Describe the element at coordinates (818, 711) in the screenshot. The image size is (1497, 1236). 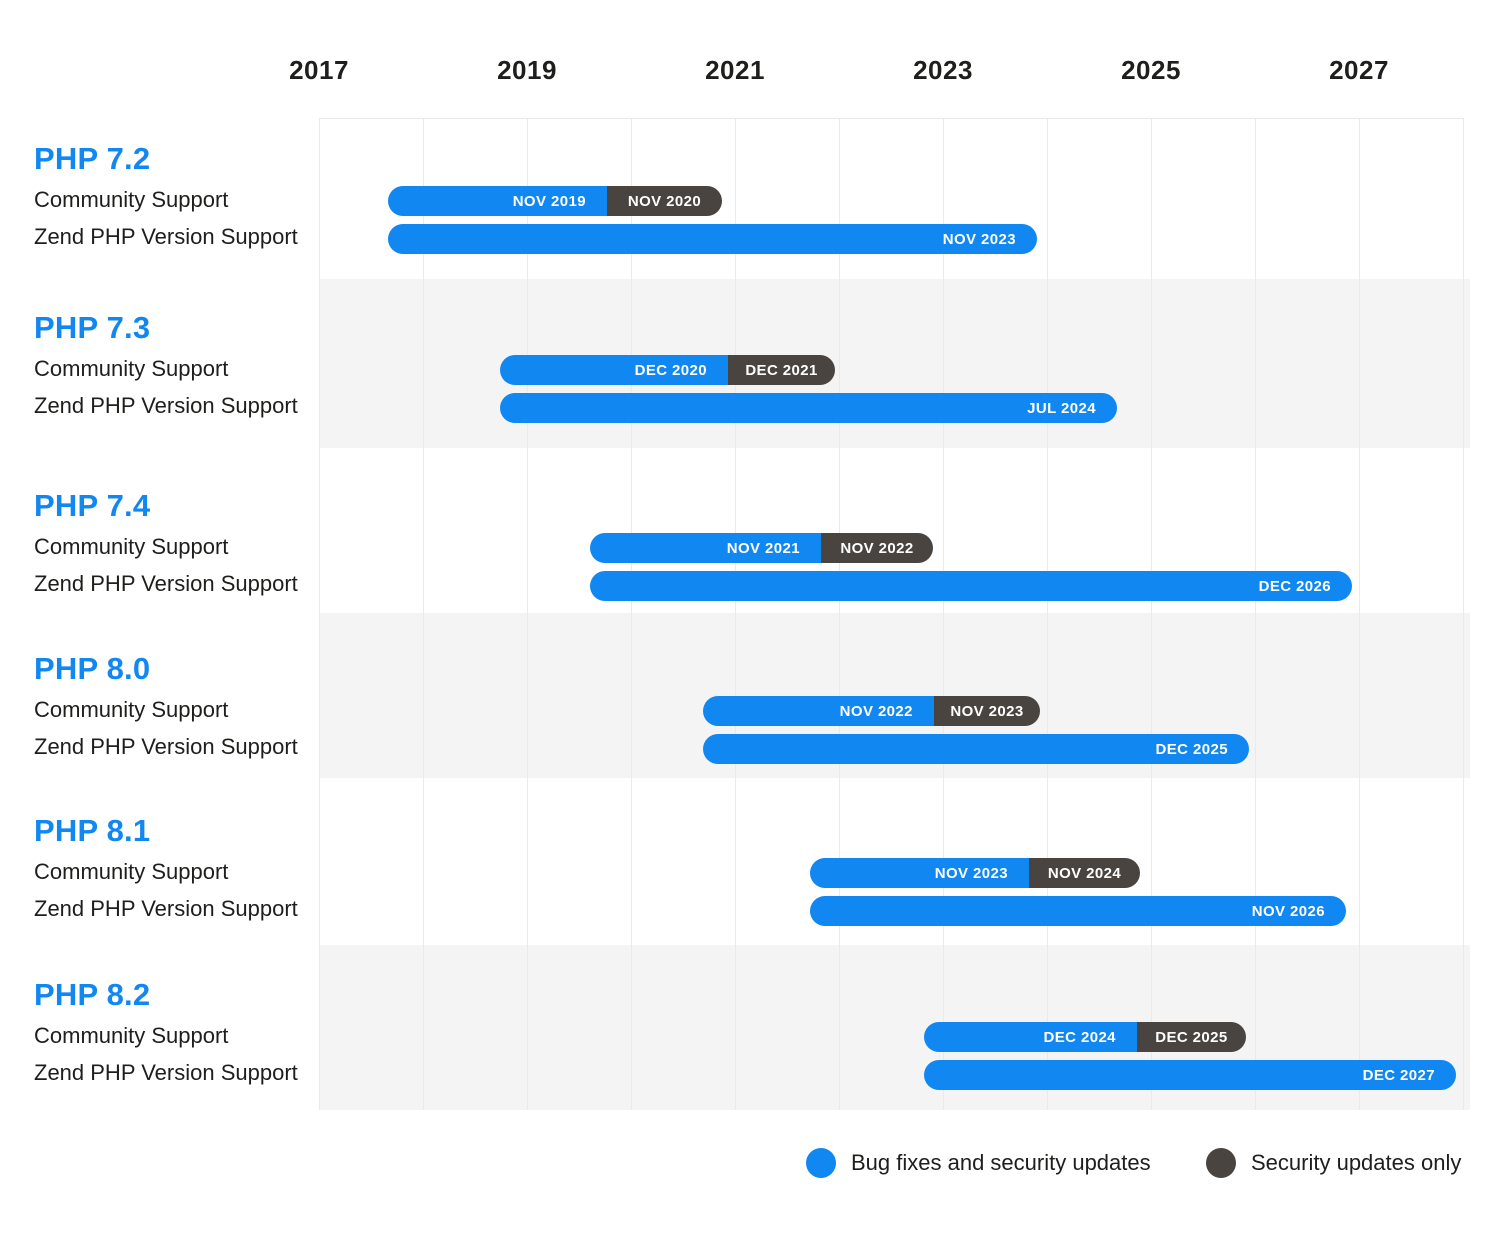
I see `bar-segment-bug-fixes: NOV 2022` at that location.